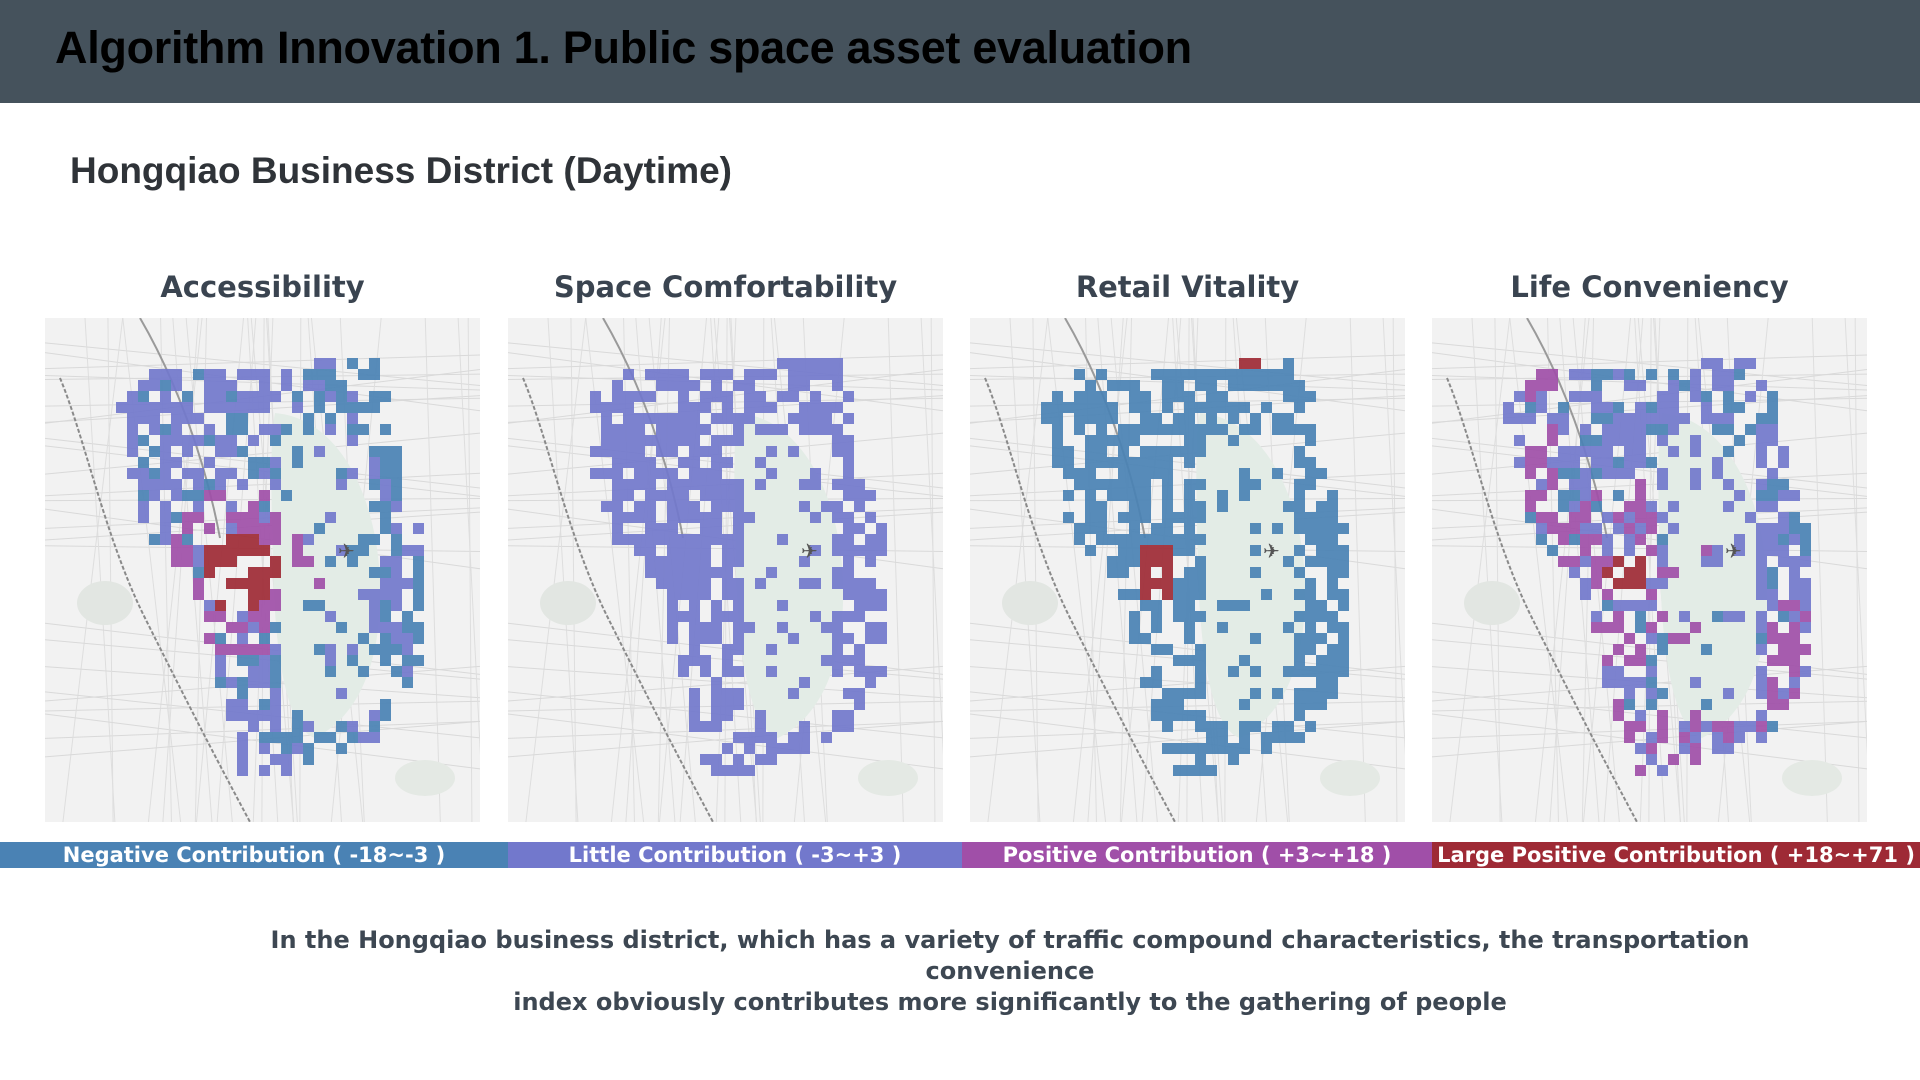 The height and width of the screenshot is (1080, 1920). I want to click on heat-grid, so click(1195, 567).